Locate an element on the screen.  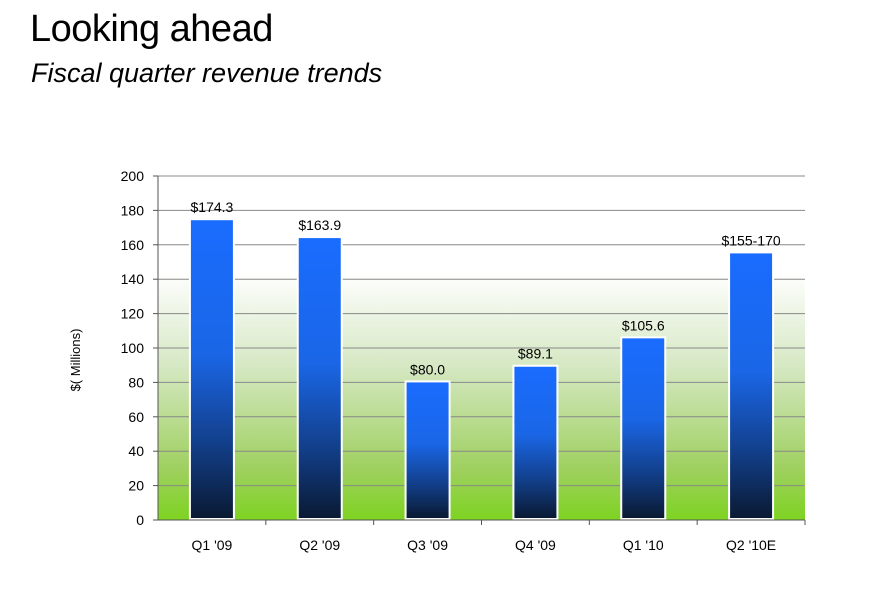
data-label: $80.0 is located at coordinates (427, 369).